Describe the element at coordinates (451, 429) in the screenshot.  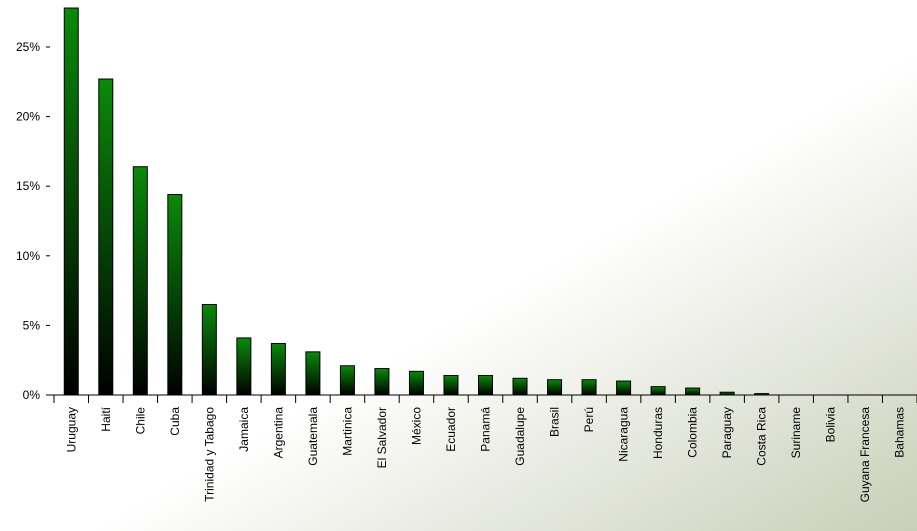
I see `x-tick-label: Ecuador` at that location.